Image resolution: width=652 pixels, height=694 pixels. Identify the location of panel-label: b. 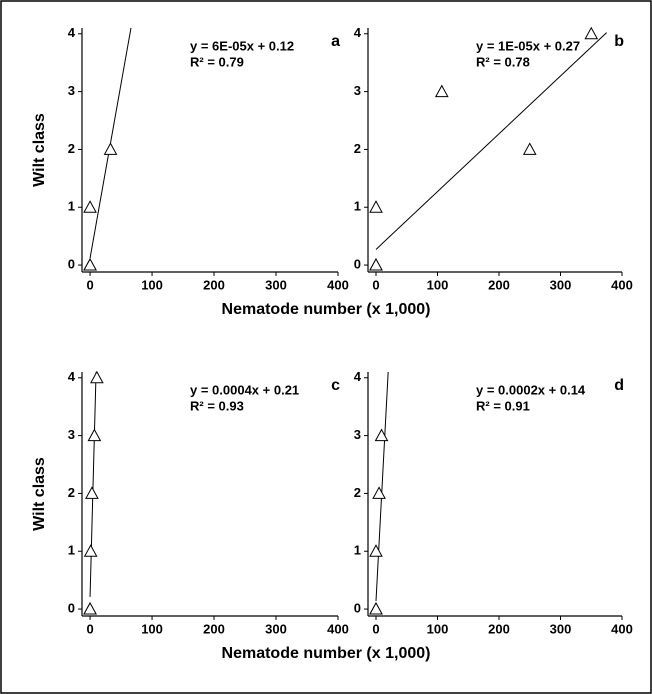
(619, 41).